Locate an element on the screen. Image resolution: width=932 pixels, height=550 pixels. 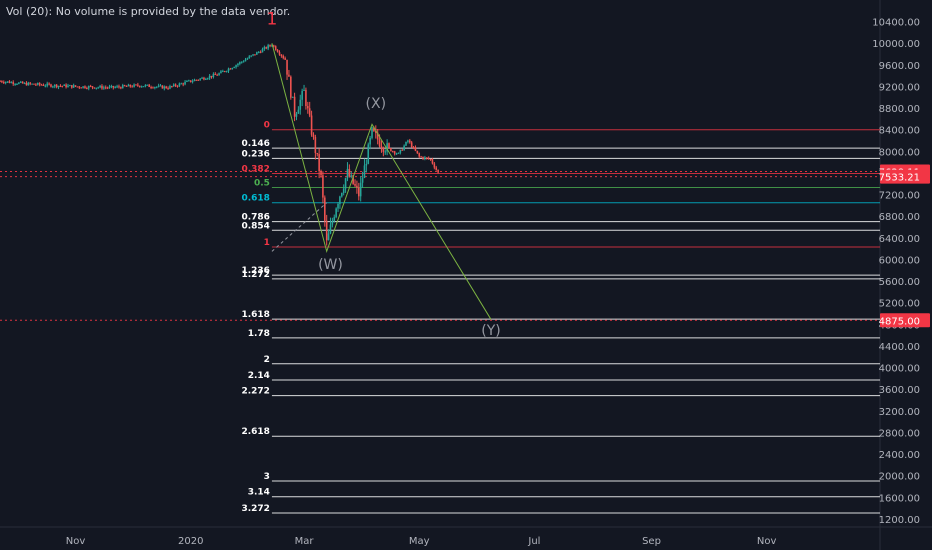
wave-label: (X) is located at coordinates (376, 104).